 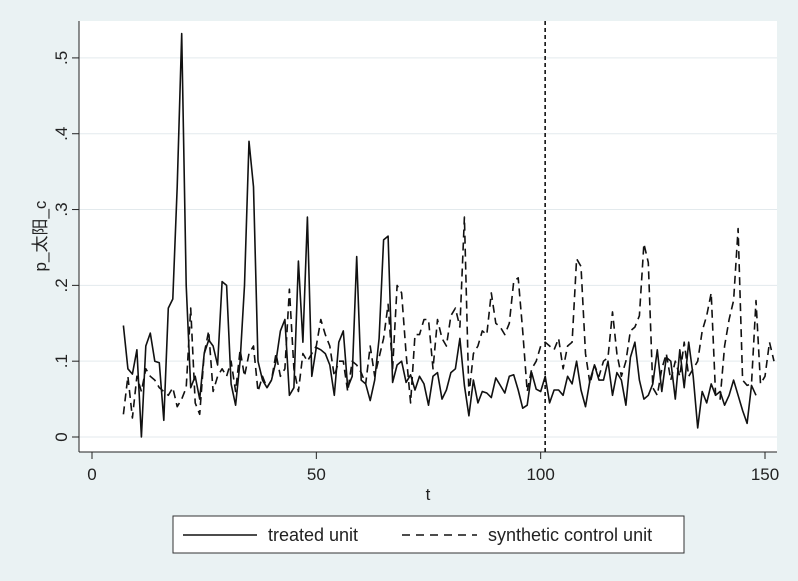 What do you see at coordinates (765, 474) in the screenshot?
I see `x-tick-label: 150` at bounding box center [765, 474].